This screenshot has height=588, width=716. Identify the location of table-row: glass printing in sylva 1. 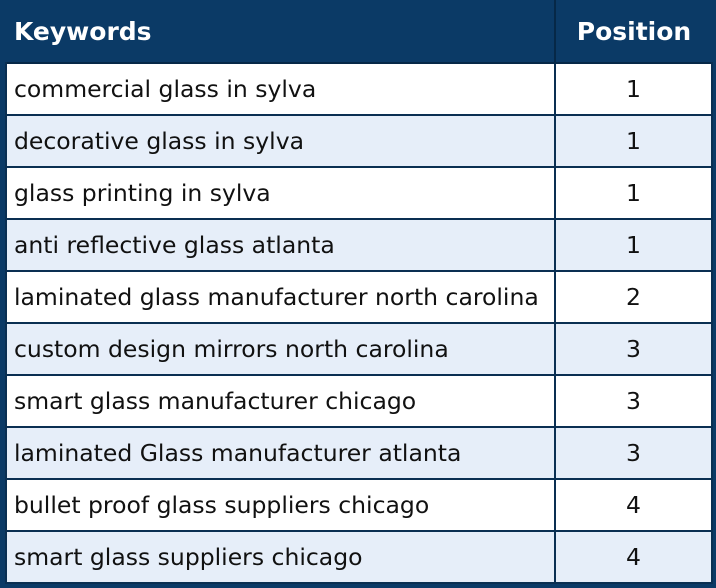
(359, 193).